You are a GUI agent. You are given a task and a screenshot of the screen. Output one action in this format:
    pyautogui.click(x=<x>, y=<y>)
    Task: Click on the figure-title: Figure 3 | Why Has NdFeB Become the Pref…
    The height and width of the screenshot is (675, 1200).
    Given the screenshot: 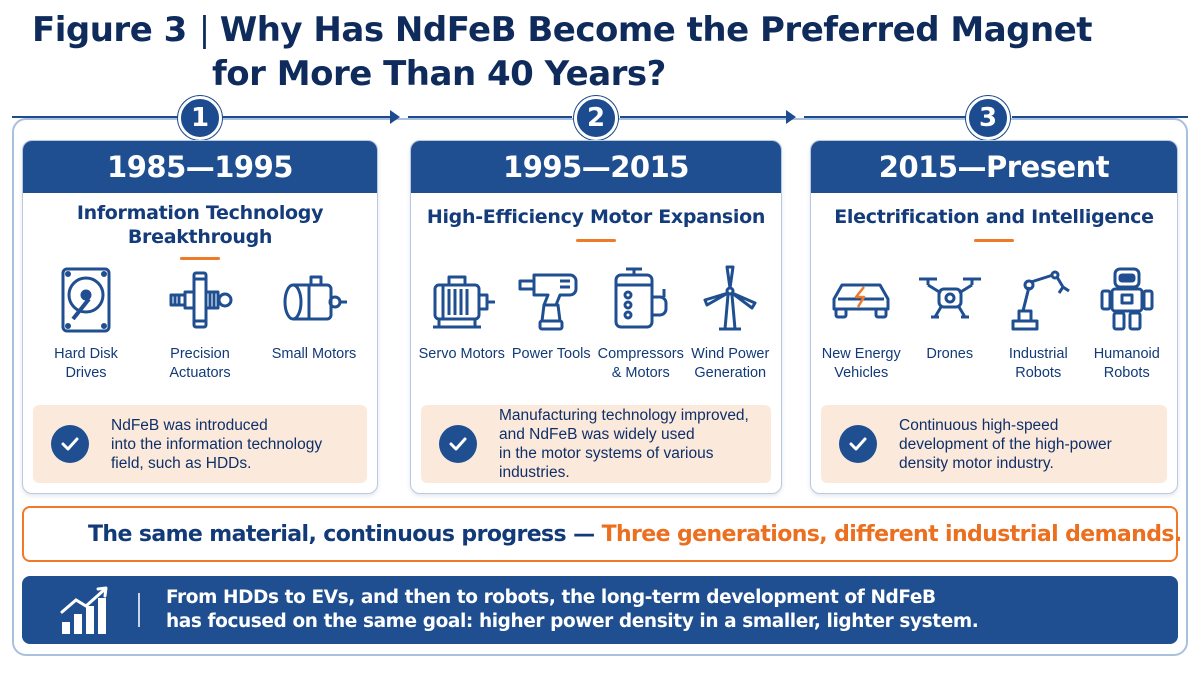 What is the action you would take?
    pyautogui.click(x=602, y=52)
    